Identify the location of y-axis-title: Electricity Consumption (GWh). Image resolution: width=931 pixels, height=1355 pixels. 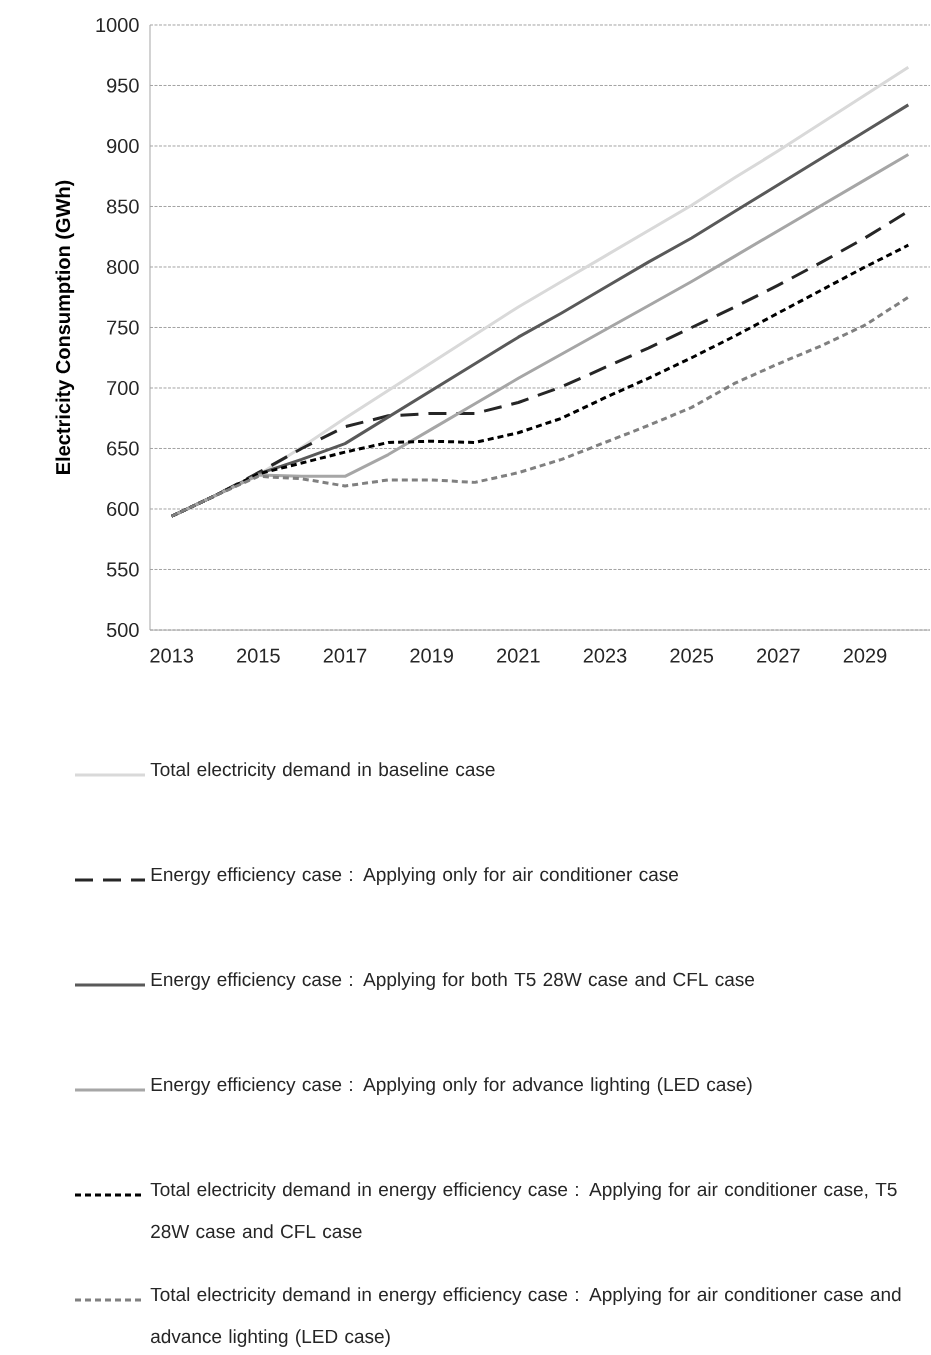
(65, 327).